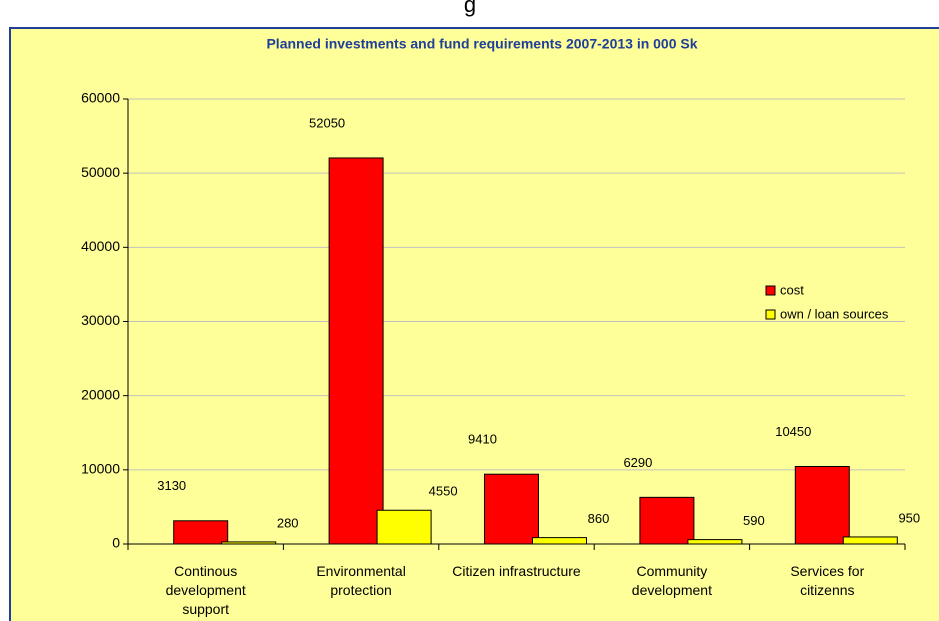  Describe the element at coordinates (288, 522) in the screenshot. I see `data-label: 280` at that location.